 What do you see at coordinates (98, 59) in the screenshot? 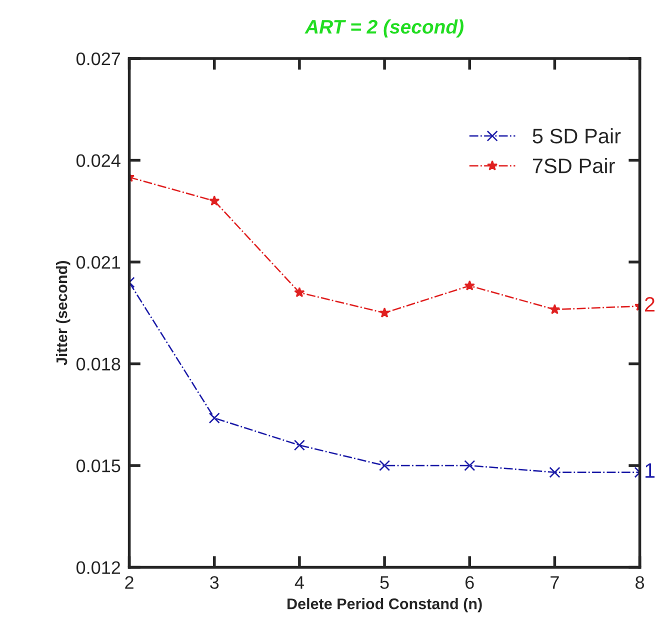
I see `y-tick-label: 0.027` at bounding box center [98, 59].